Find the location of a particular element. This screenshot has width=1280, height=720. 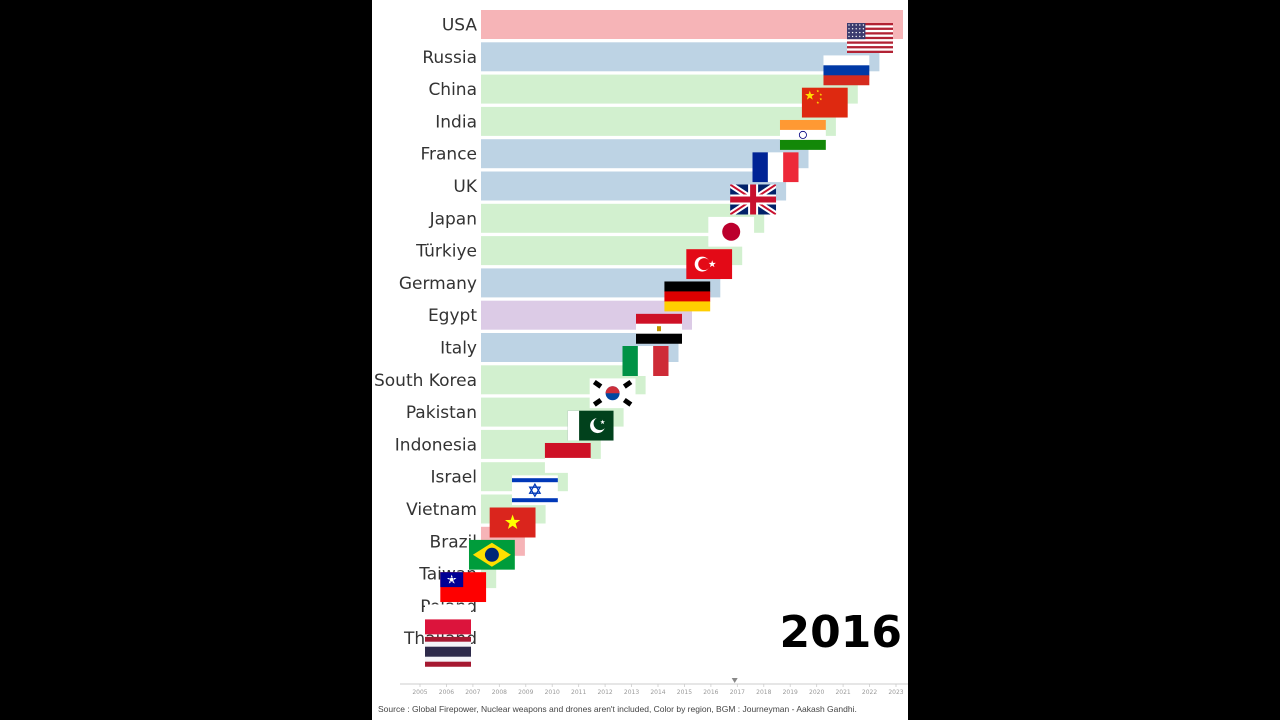

timeline-tick-label: 2005 is located at coordinates (419, 692).